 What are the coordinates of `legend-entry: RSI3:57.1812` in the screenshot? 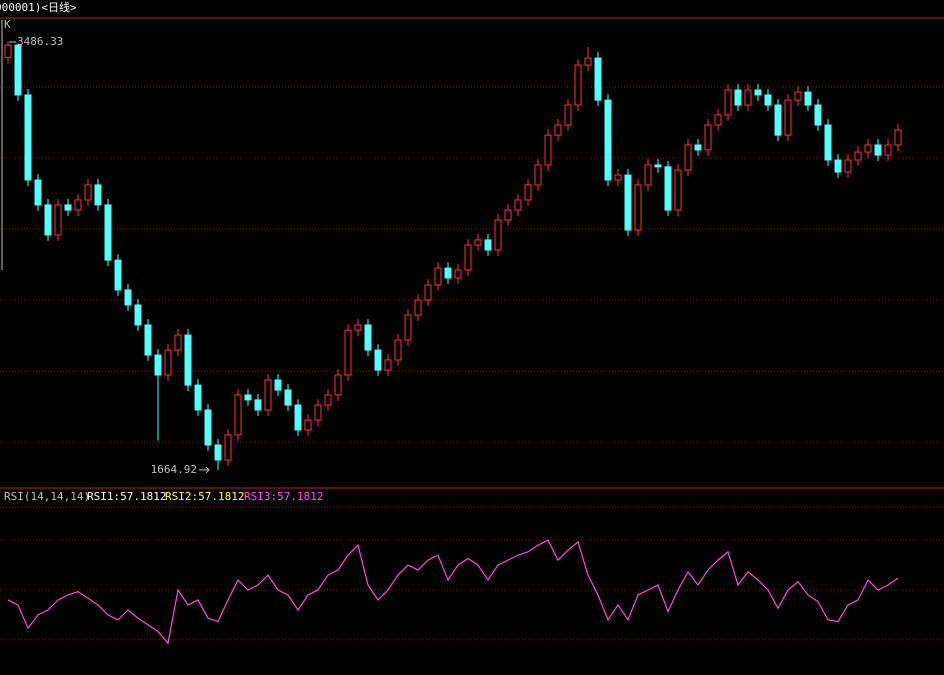 It's located at (283, 496).